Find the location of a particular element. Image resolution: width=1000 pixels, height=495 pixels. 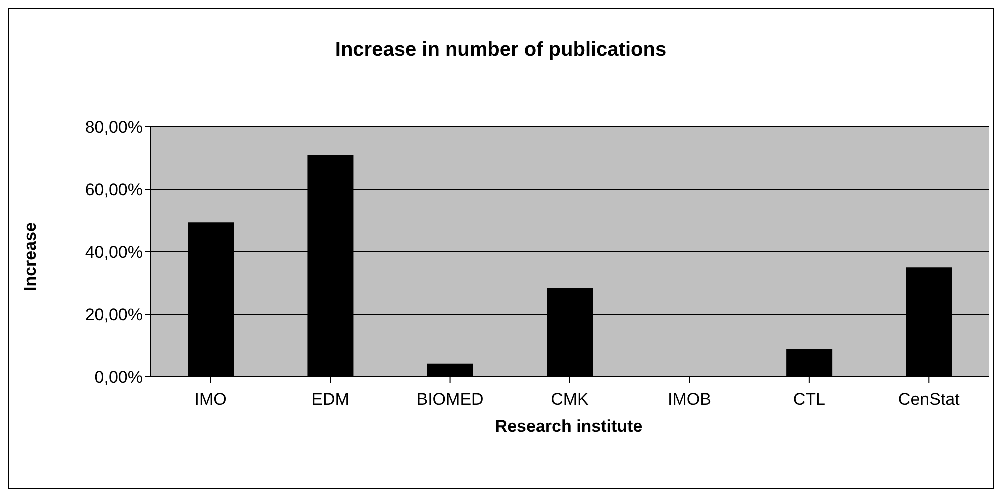

x-tick-label: BIOMED is located at coordinates (450, 400).